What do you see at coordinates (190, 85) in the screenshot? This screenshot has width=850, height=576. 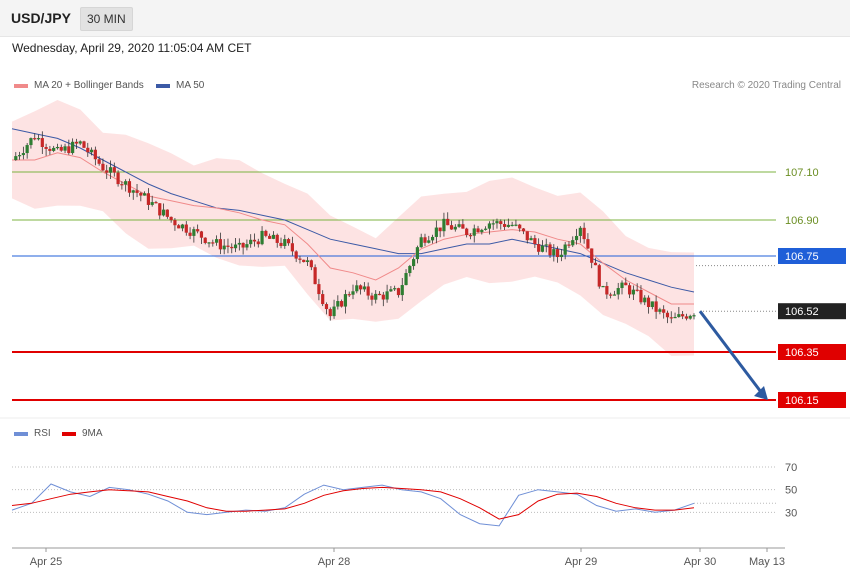 I see `legend-ma50-label: MA 50` at bounding box center [190, 85].